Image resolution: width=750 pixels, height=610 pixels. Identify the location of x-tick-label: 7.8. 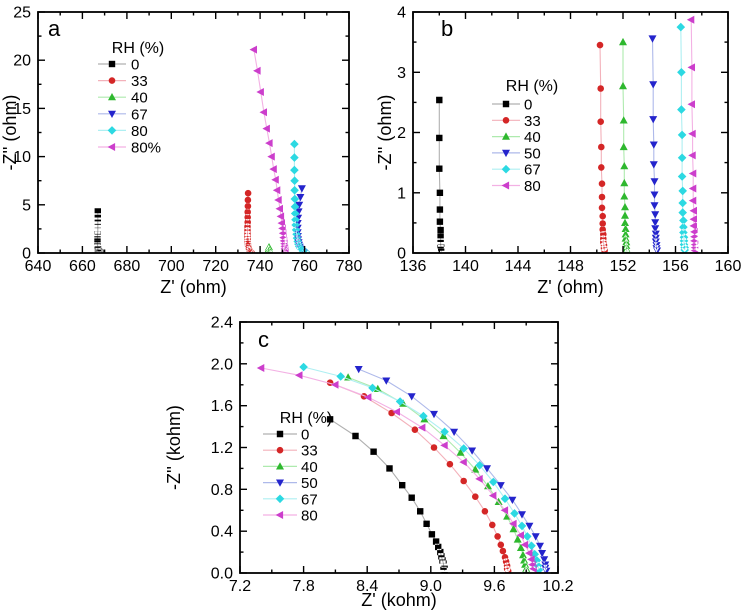
(303, 586).